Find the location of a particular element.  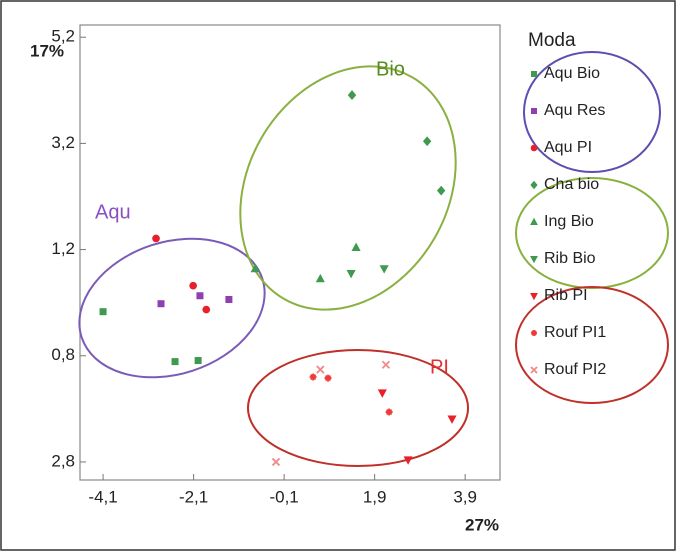

x-tick-label: -2,1 is located at coordinates (193, 496).